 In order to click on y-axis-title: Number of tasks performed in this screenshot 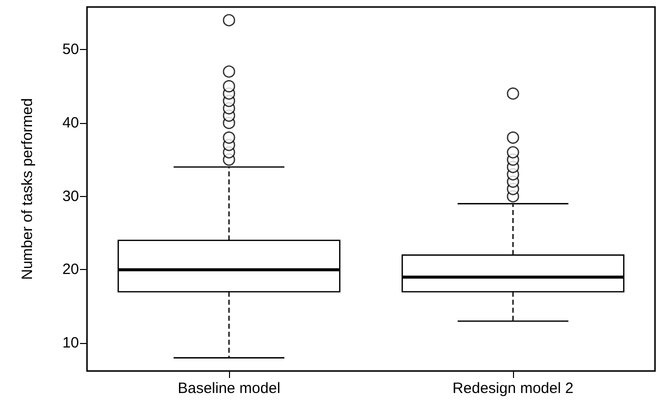, I will do `click(27, 189)`.